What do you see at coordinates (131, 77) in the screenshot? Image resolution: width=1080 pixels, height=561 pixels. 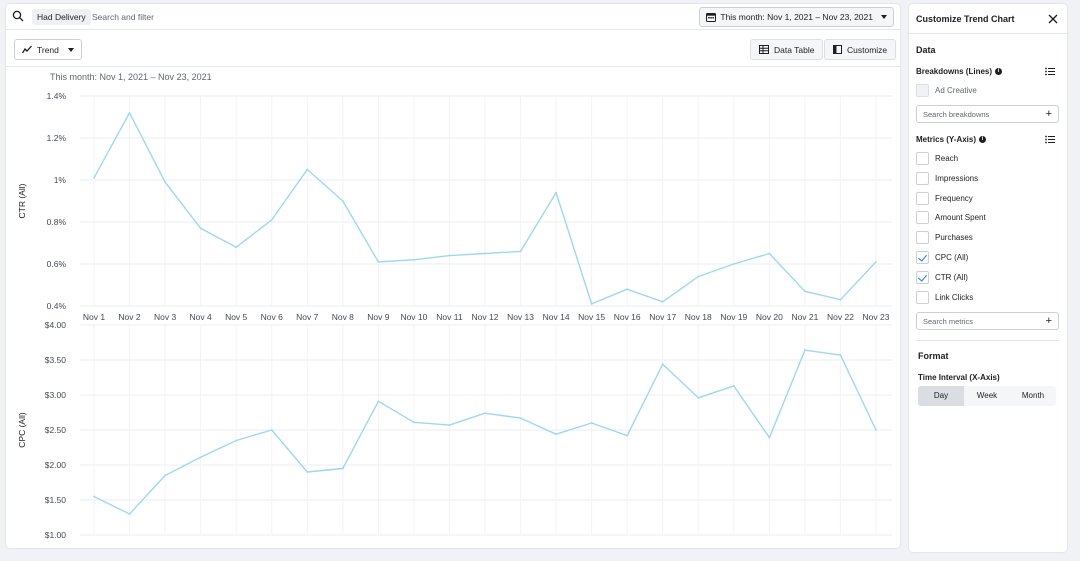 I see `chart-period-label: This month: Nov 1, 2021 – Nov 23, 2021` at bounding box center [131, 77].